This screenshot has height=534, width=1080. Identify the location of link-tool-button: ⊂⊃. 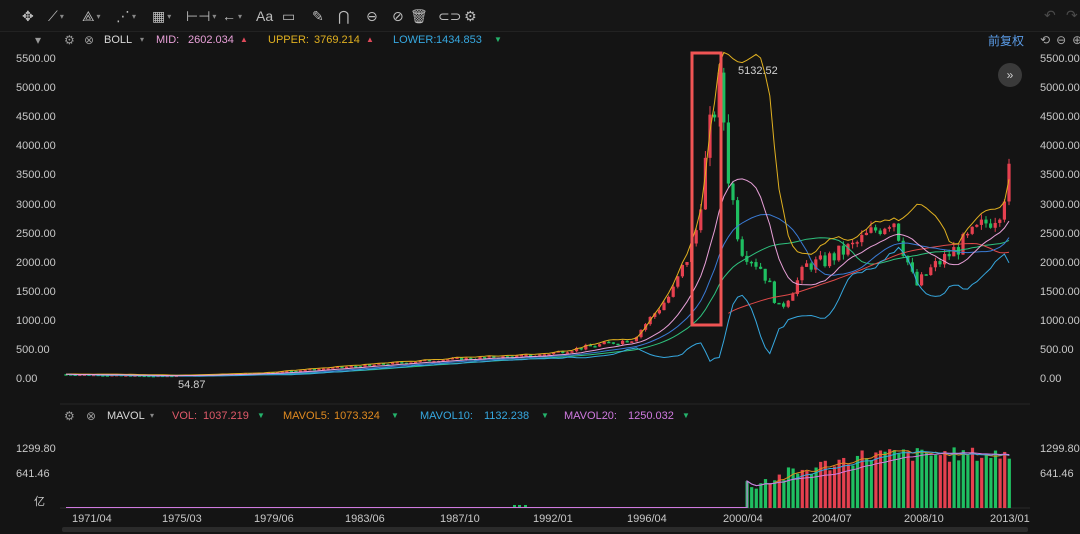
(449, 16).